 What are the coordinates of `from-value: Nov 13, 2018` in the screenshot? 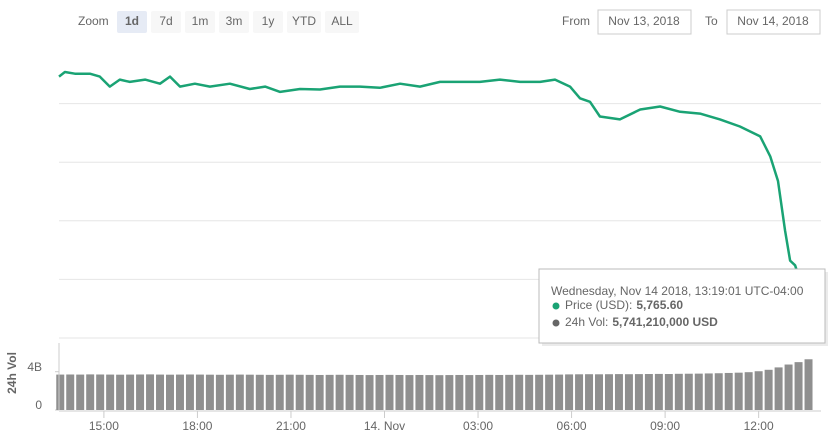 It's located at (644, 21).